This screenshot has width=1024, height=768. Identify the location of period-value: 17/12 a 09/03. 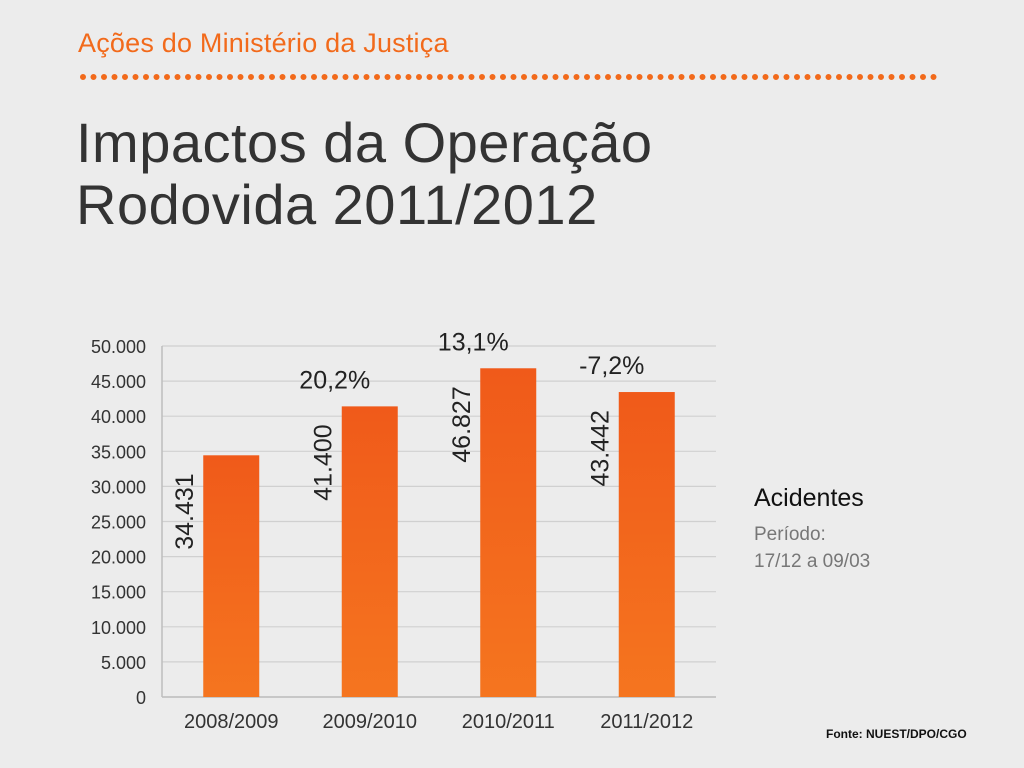
(812, 561).